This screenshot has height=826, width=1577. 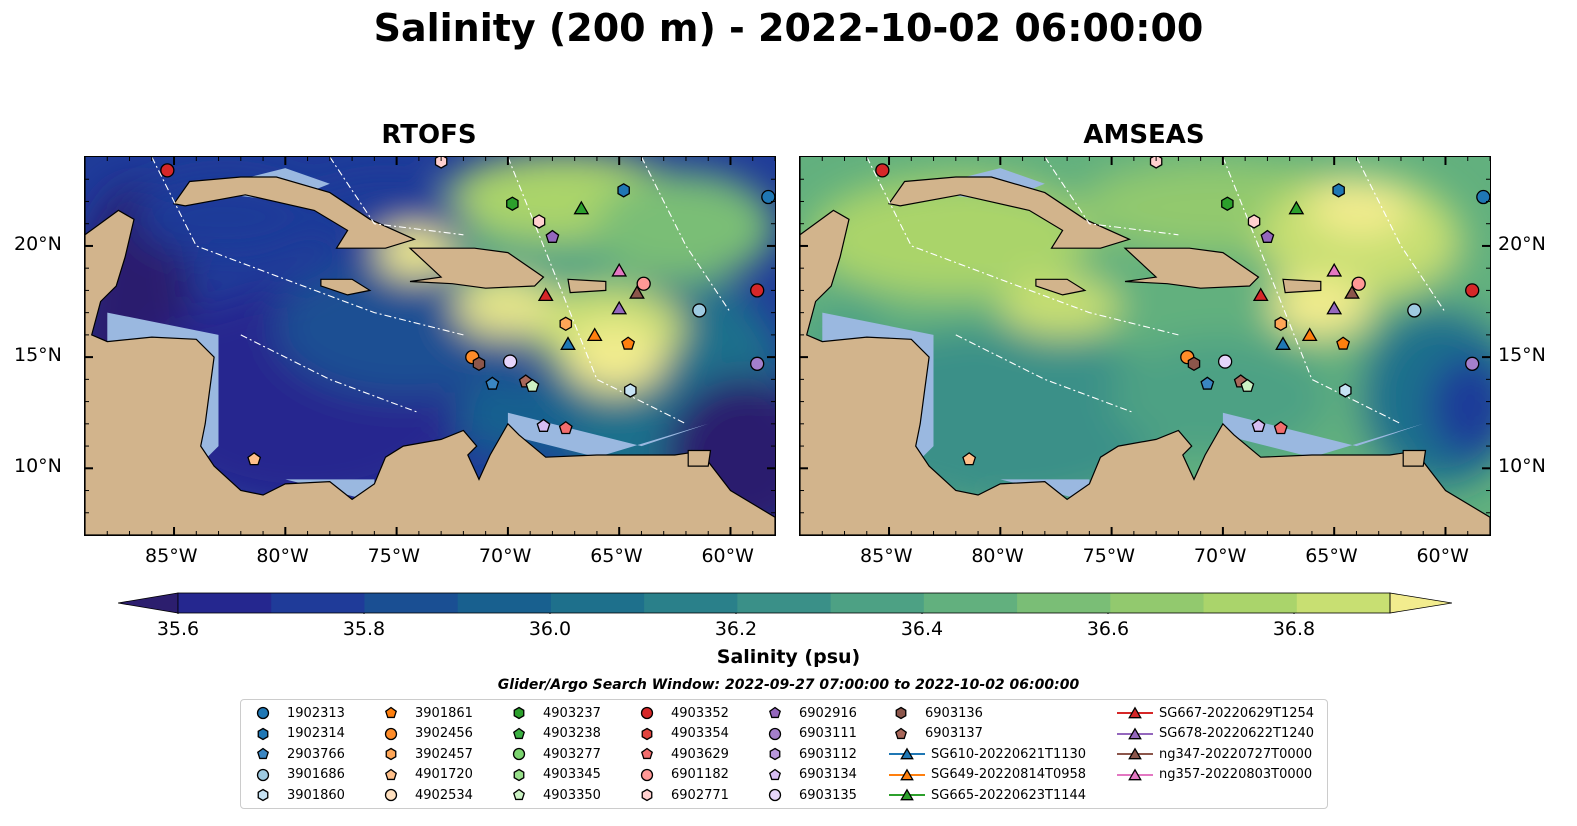 I want to click on legend-entry: 6901182, so click(x=682, y=775).